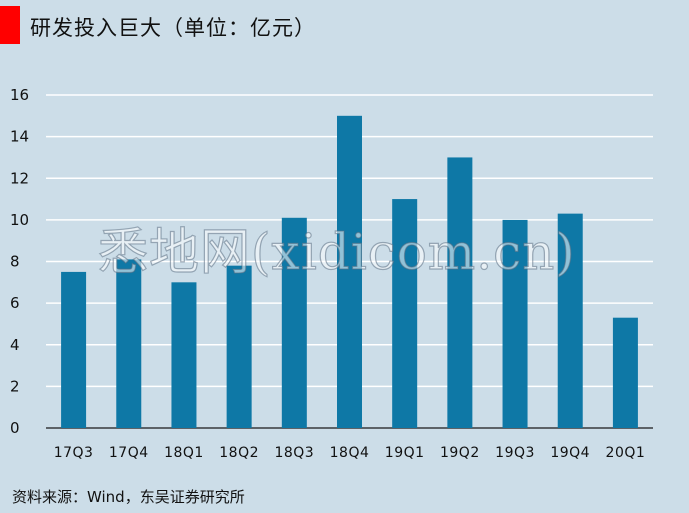  What do you see at coordinates (128, 497) in the screenshot?
I see `source-note: 资料来源：Wind，东吴证券研究所` at bounding box center [128, 497].